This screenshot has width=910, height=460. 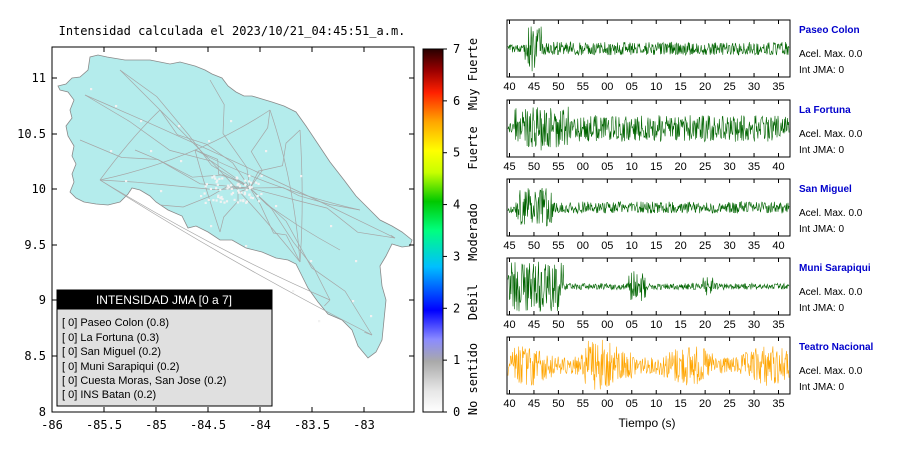 What do you see at coordinates (120, 367) in the screenshot?
I see `legend-item: [ 0] Muni Sarapiqui (0.2)` at bounding box center [120, 367].